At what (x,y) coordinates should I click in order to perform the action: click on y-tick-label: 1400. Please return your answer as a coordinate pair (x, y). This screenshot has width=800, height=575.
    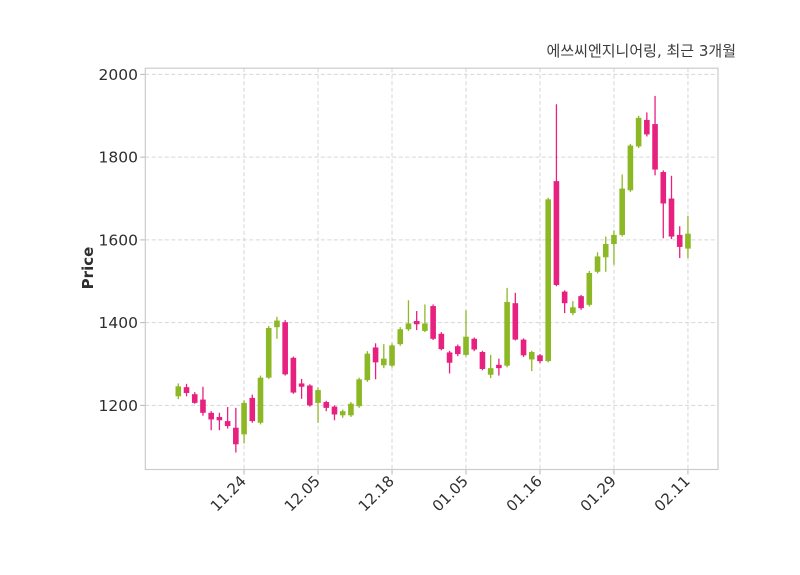
    Looking at the image, I should click on (118, 323).